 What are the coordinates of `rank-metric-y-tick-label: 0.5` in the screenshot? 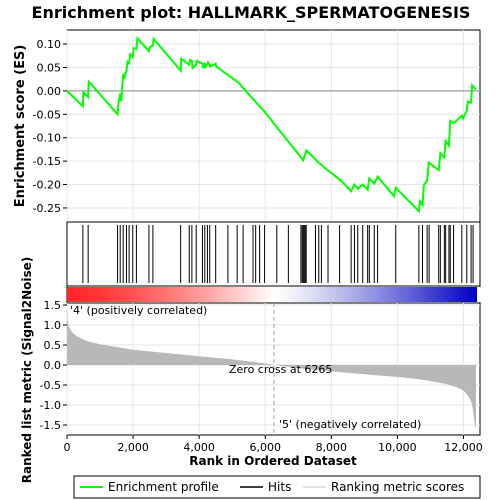 It's located at (53, 345).